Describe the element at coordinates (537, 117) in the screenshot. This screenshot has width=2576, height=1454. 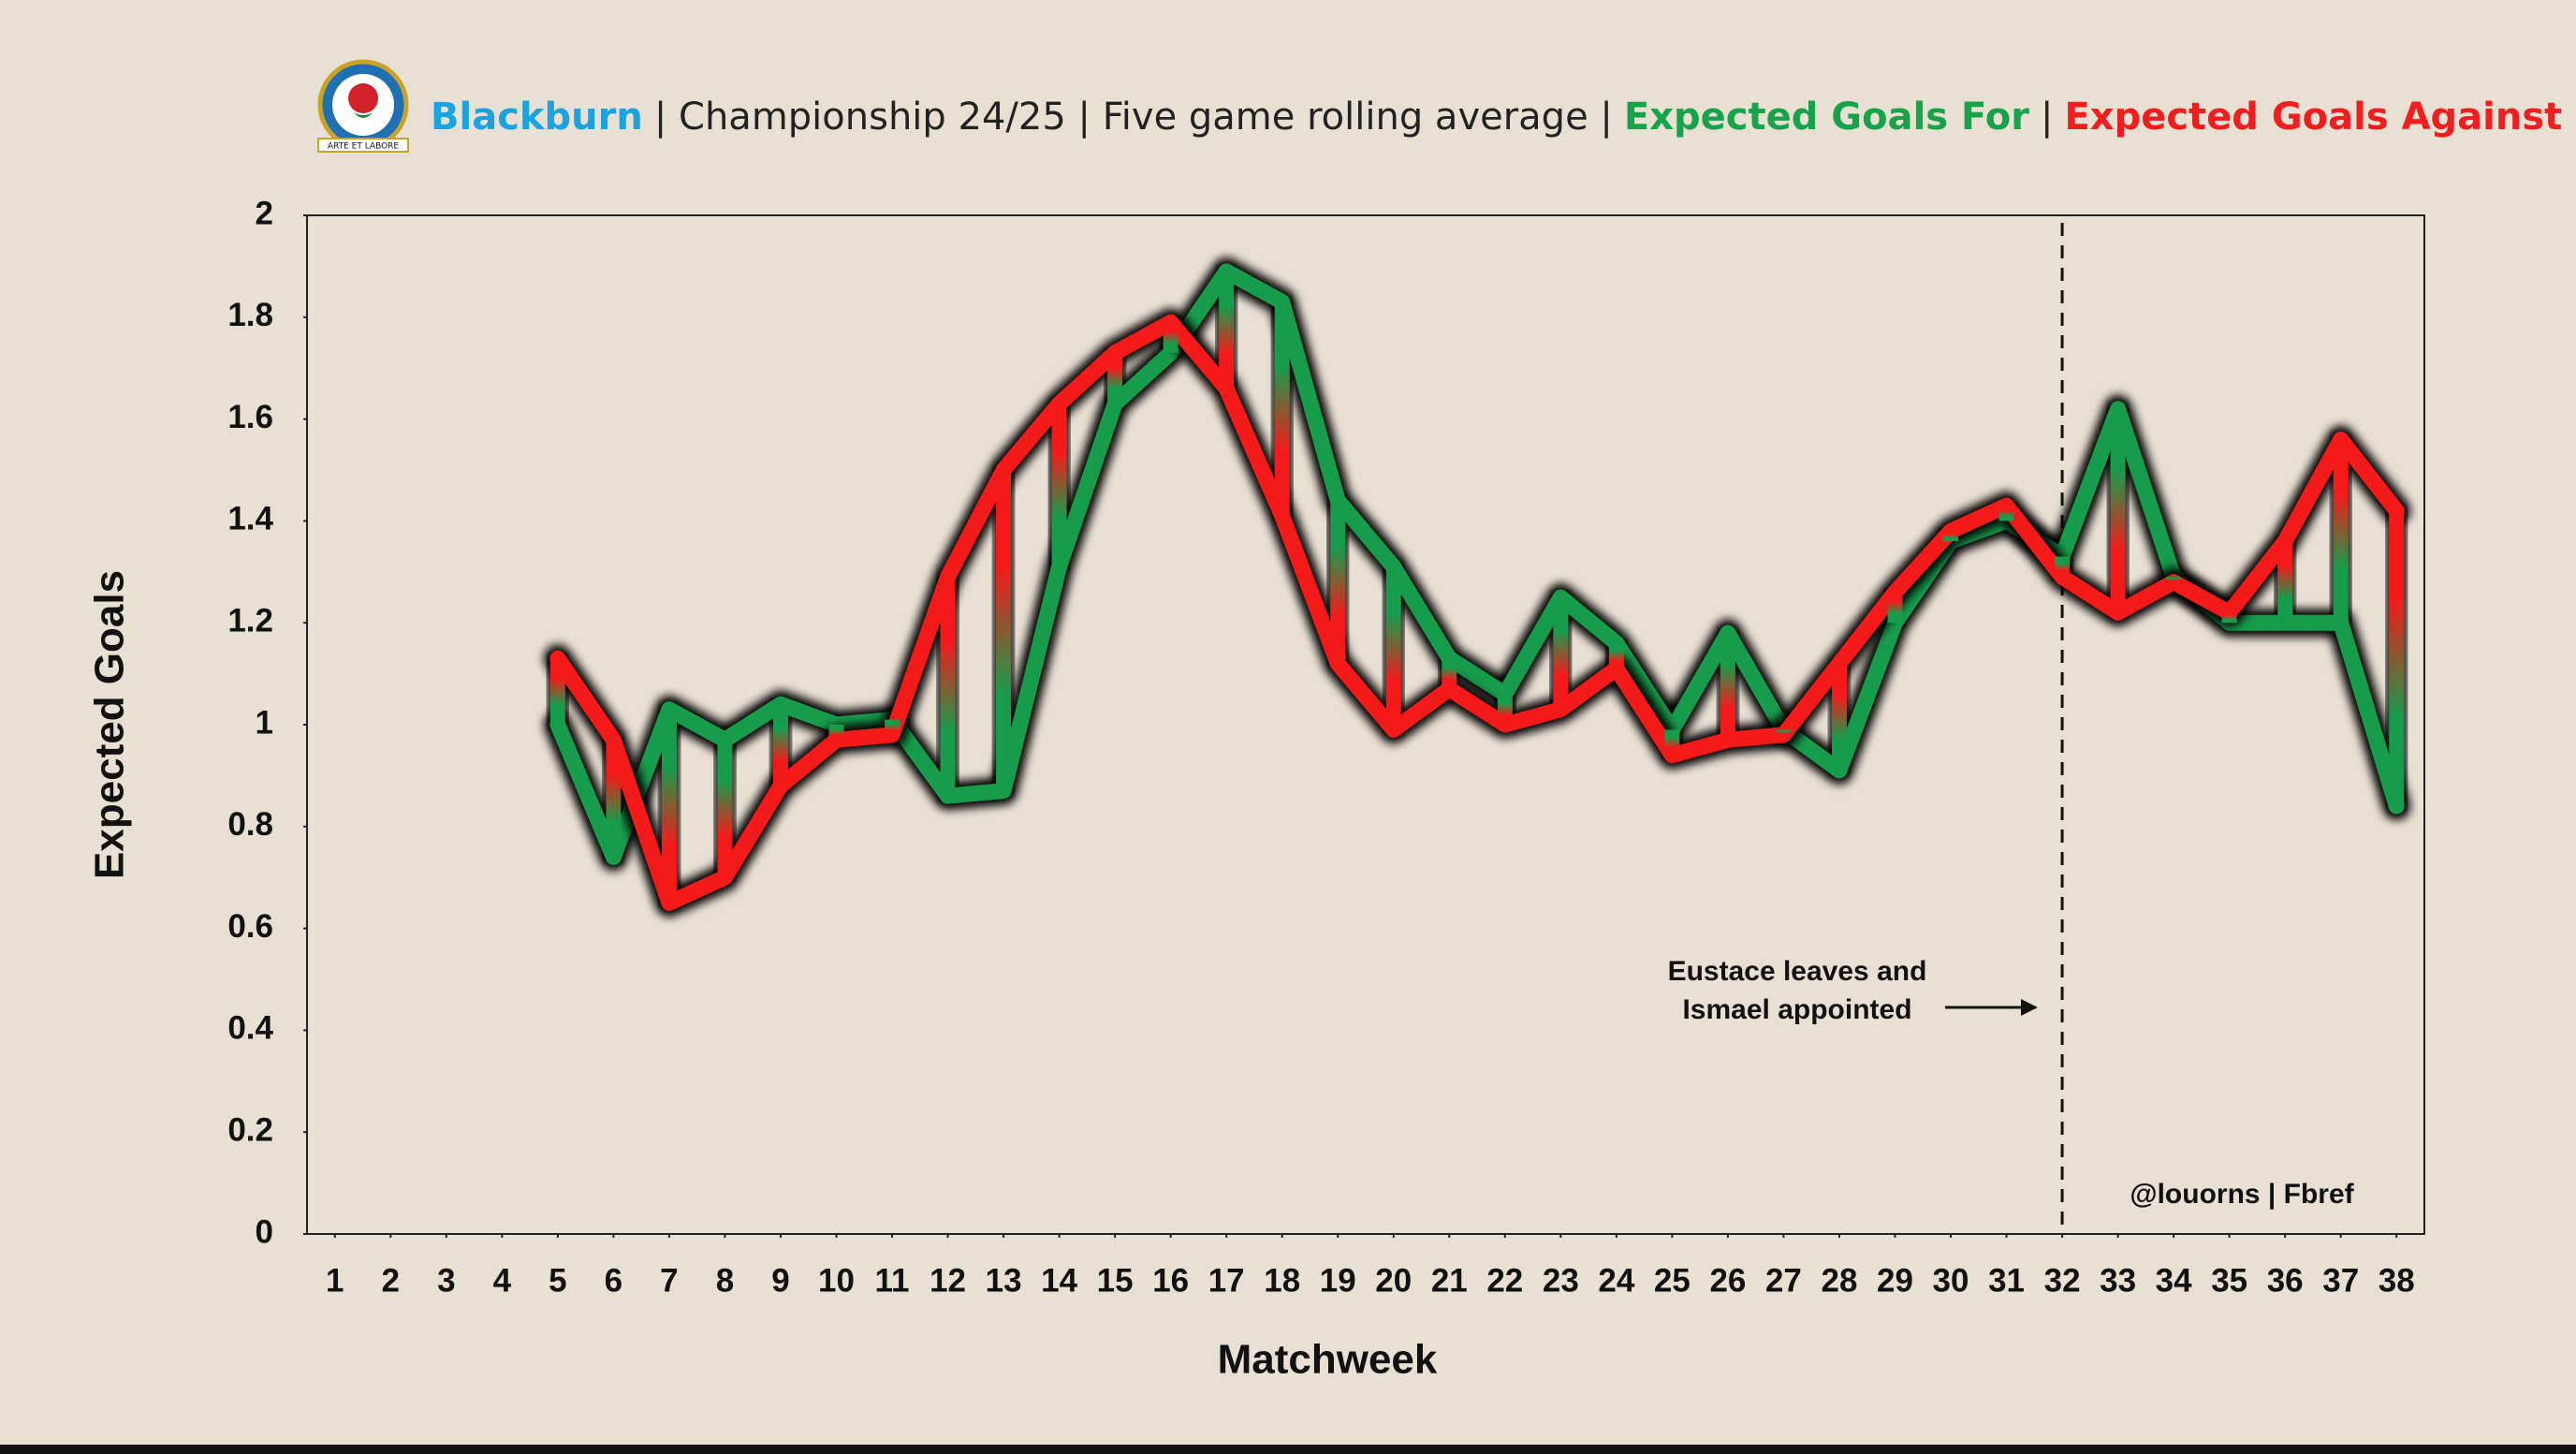
I see `title-part: Blackburn` at that location.